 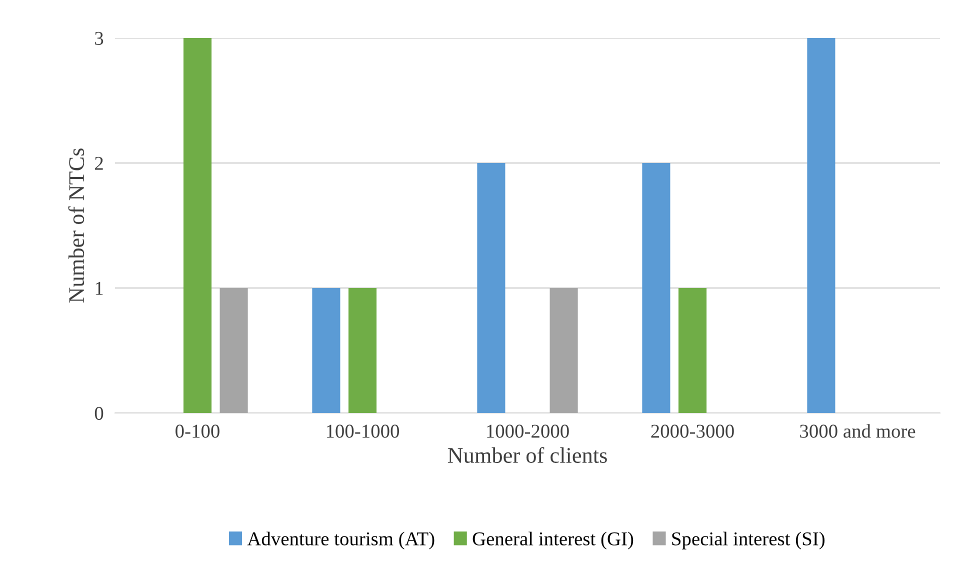 What do you see at coordinates (99, 38) in the screenshot?
I see `y-tick-label: 3` at bounding box center [99, 38].